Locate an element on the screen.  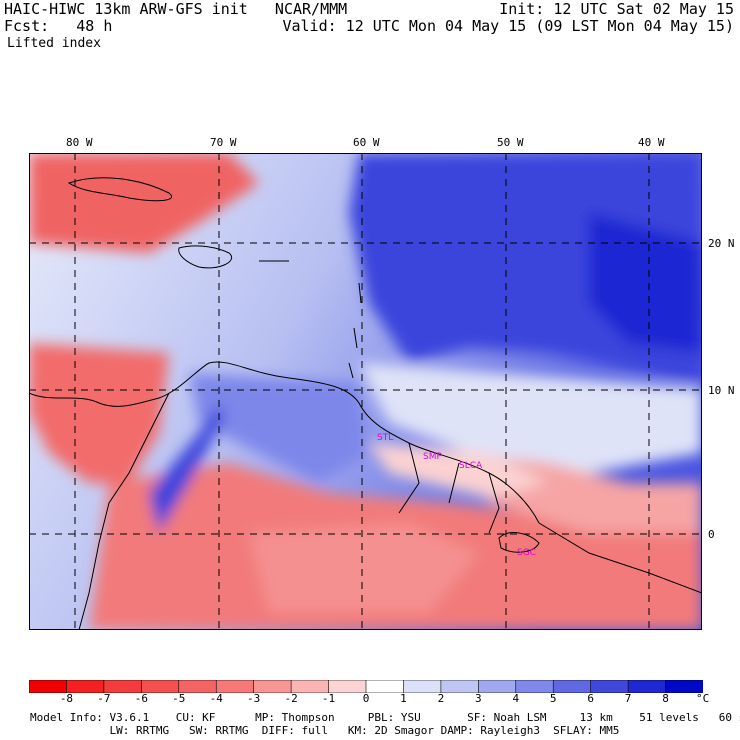
colorbar-tick-label: -7 is located at coordinates (104, 698).